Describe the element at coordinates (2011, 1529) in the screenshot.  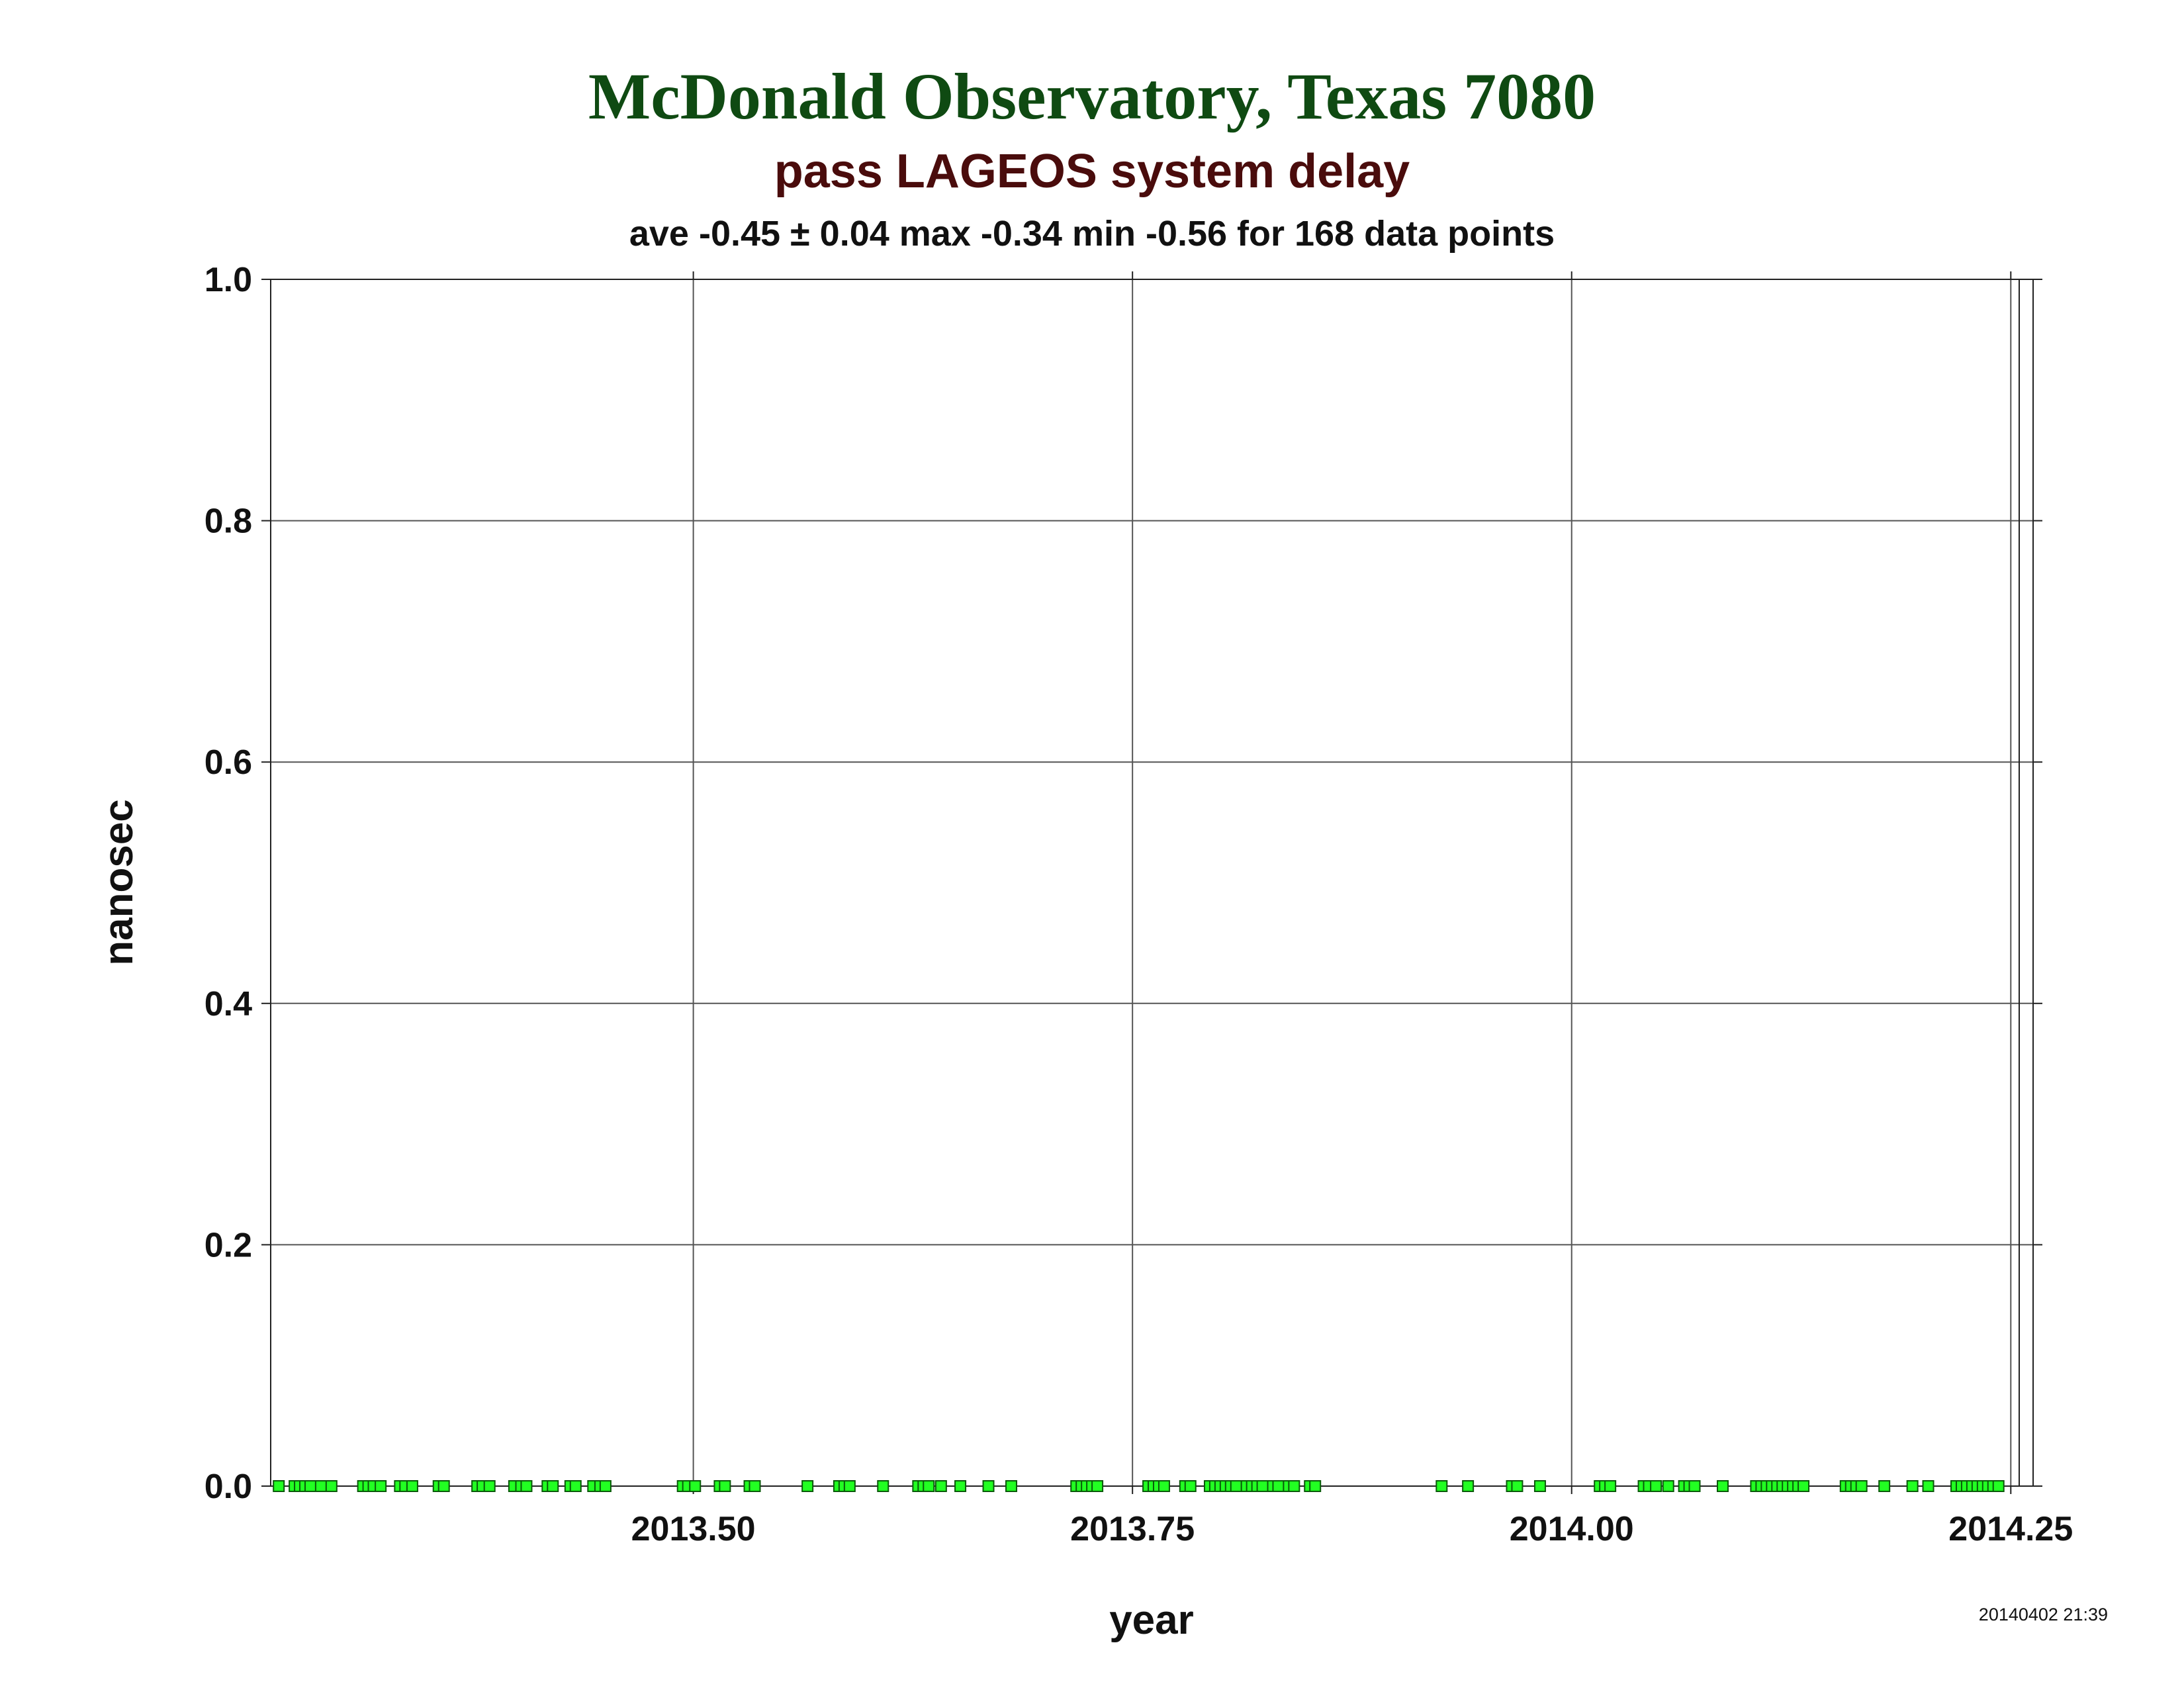
I see `x-tick-label: 2014.25` at that location.